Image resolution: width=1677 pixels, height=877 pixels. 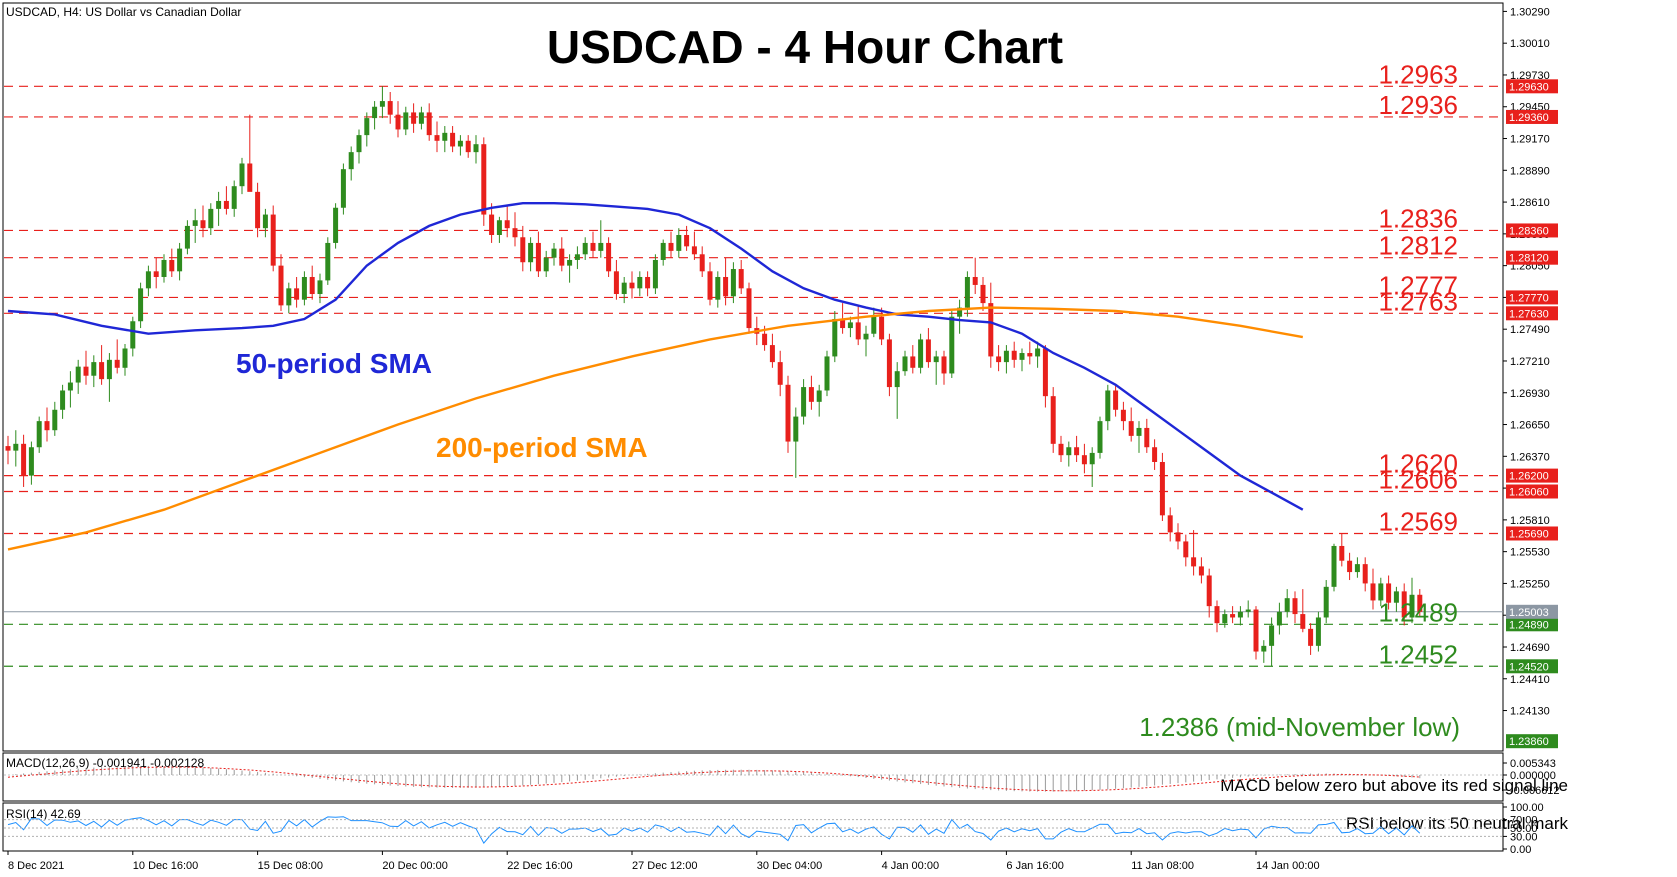 I want to click on level-price-tag-text: 1.23860, so click(x=1529, y=742).